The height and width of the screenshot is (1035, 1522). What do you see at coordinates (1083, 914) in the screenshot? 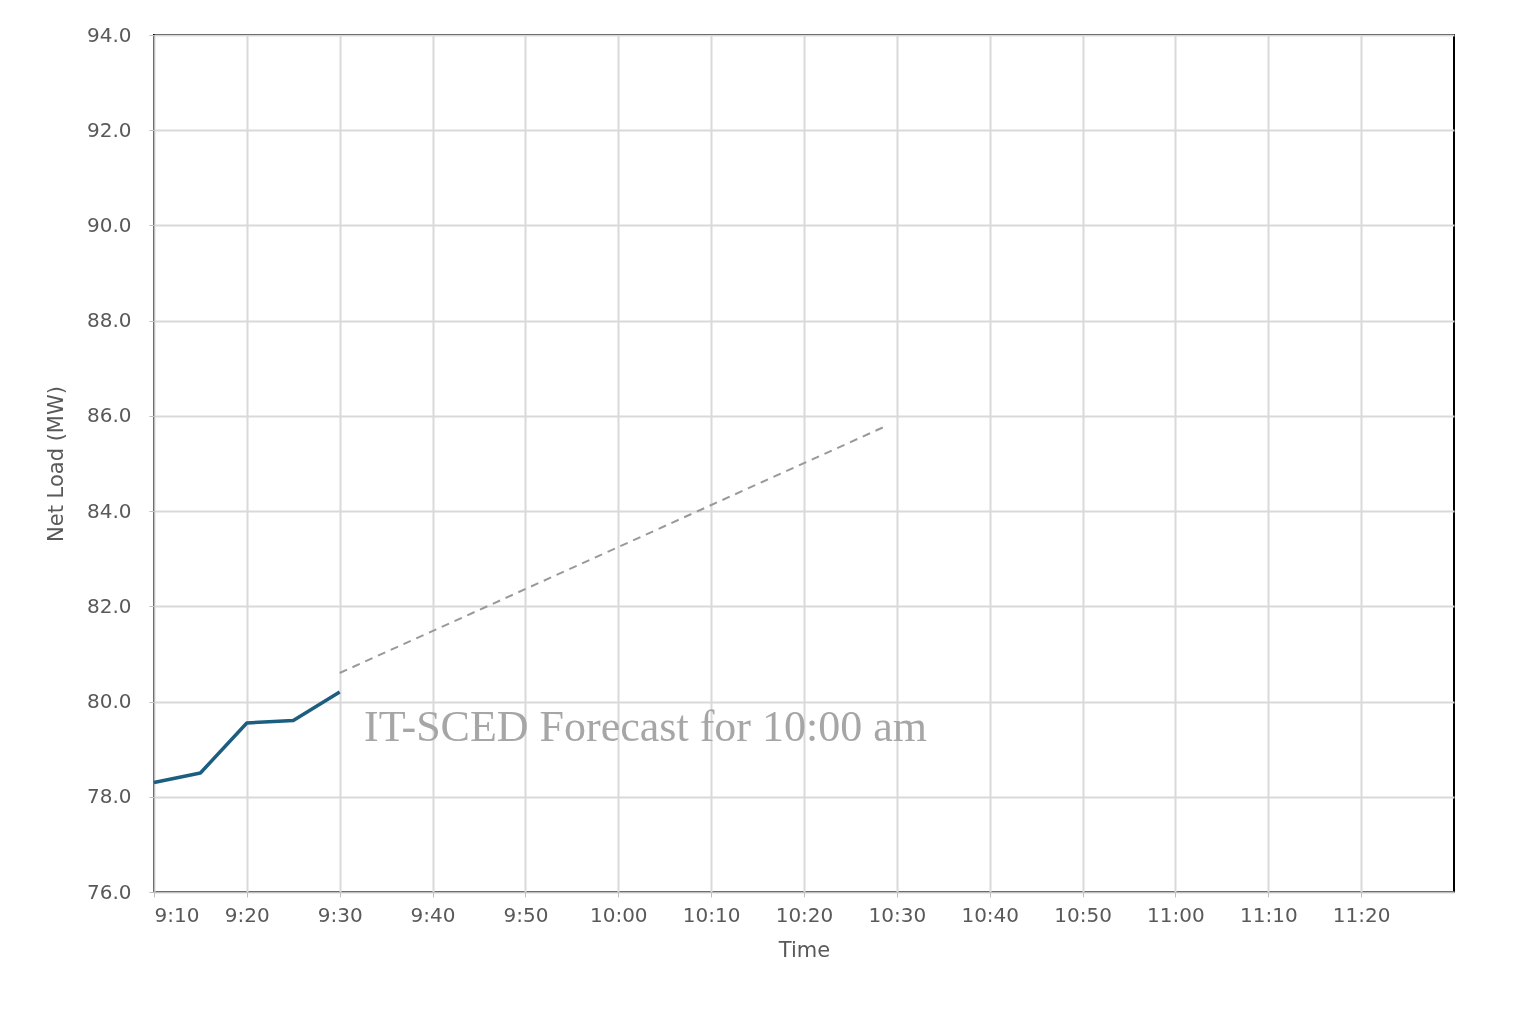
I see `x-tick-label: 10:50` at bounding box center [1083, 914].